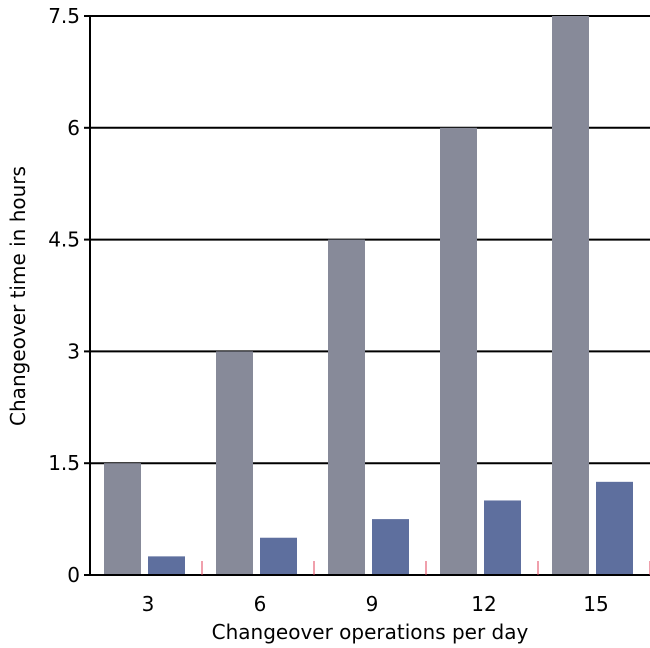 This screenshot has width=650, height=648. What do you see at coordinates (148, 604) in the screenshot?
I see `x-tick-label: 3` at bounding box center [148, 604].